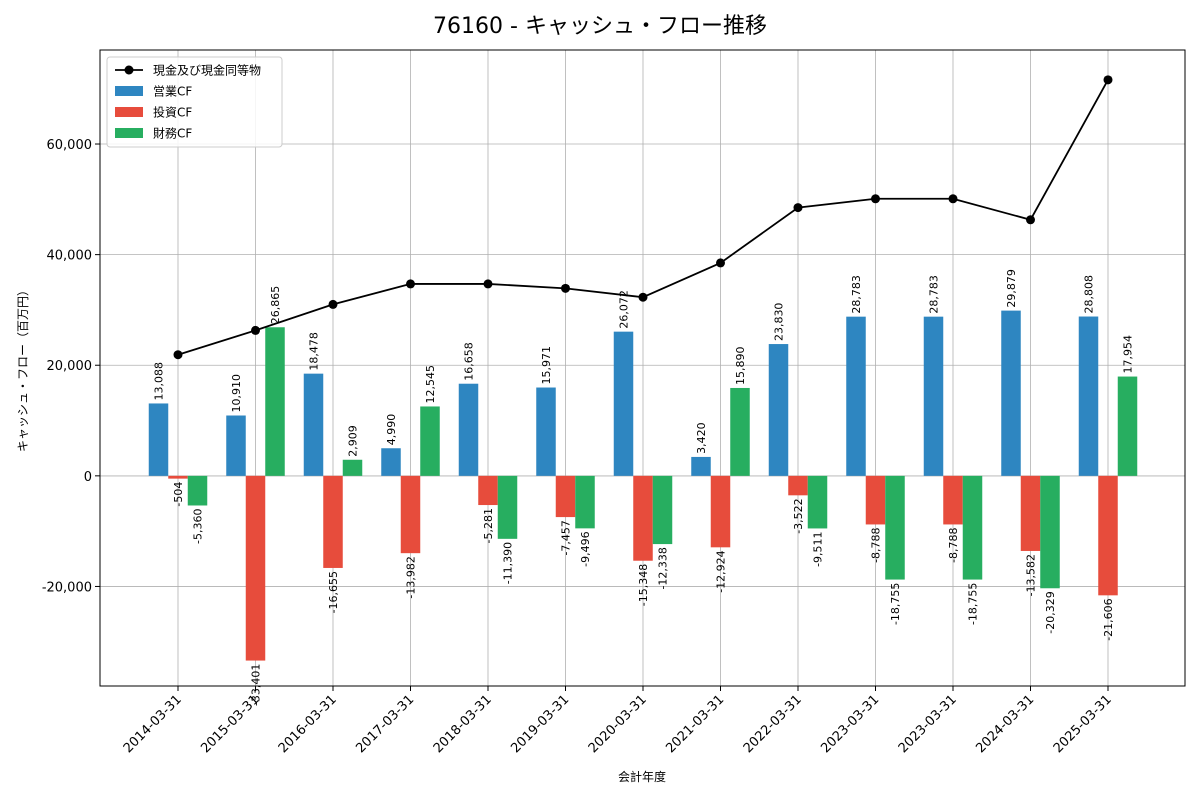 Image resolution: width=1200 pixels, height=800 pixels. I want to click on bar-value-label: 29,879, so click(1011, 288).